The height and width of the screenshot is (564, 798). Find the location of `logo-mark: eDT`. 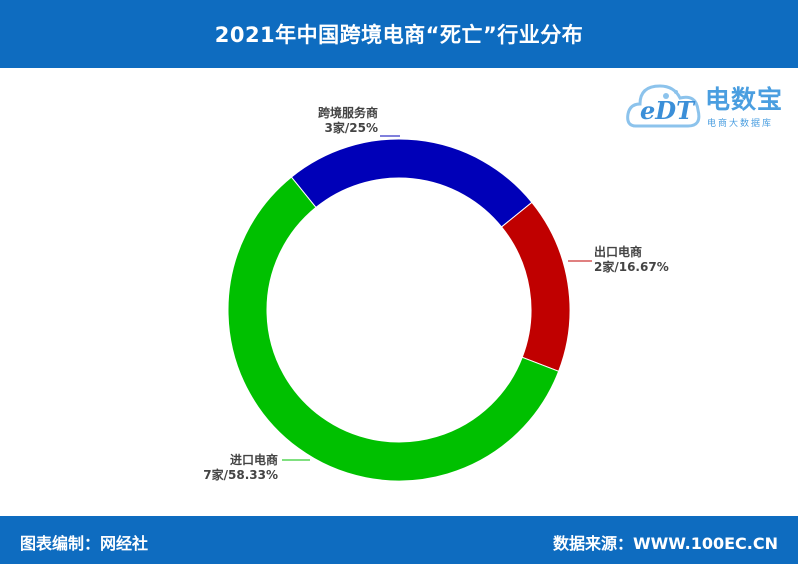

logo-mark: eDT is located at coordinates (667, 110).